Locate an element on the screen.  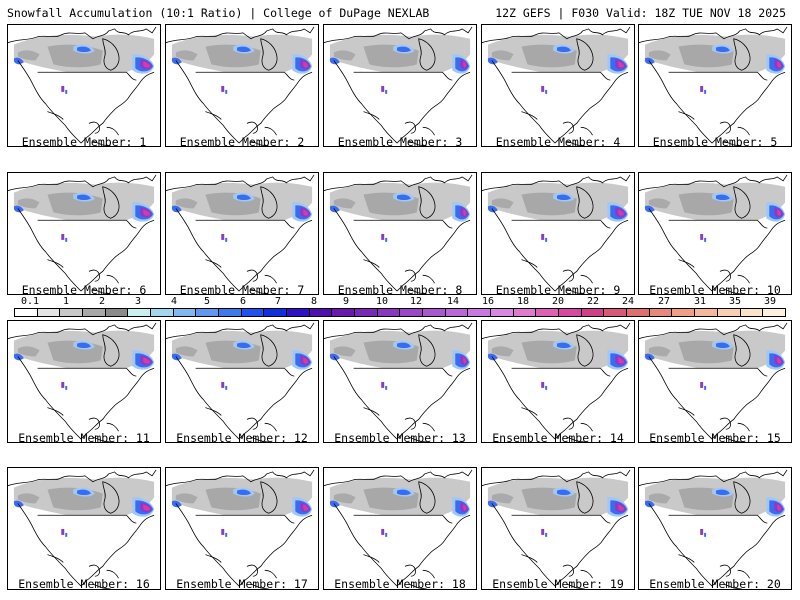
ensemble-member-label: Ensemble Member: 7 is located at coordinates (242, 290).